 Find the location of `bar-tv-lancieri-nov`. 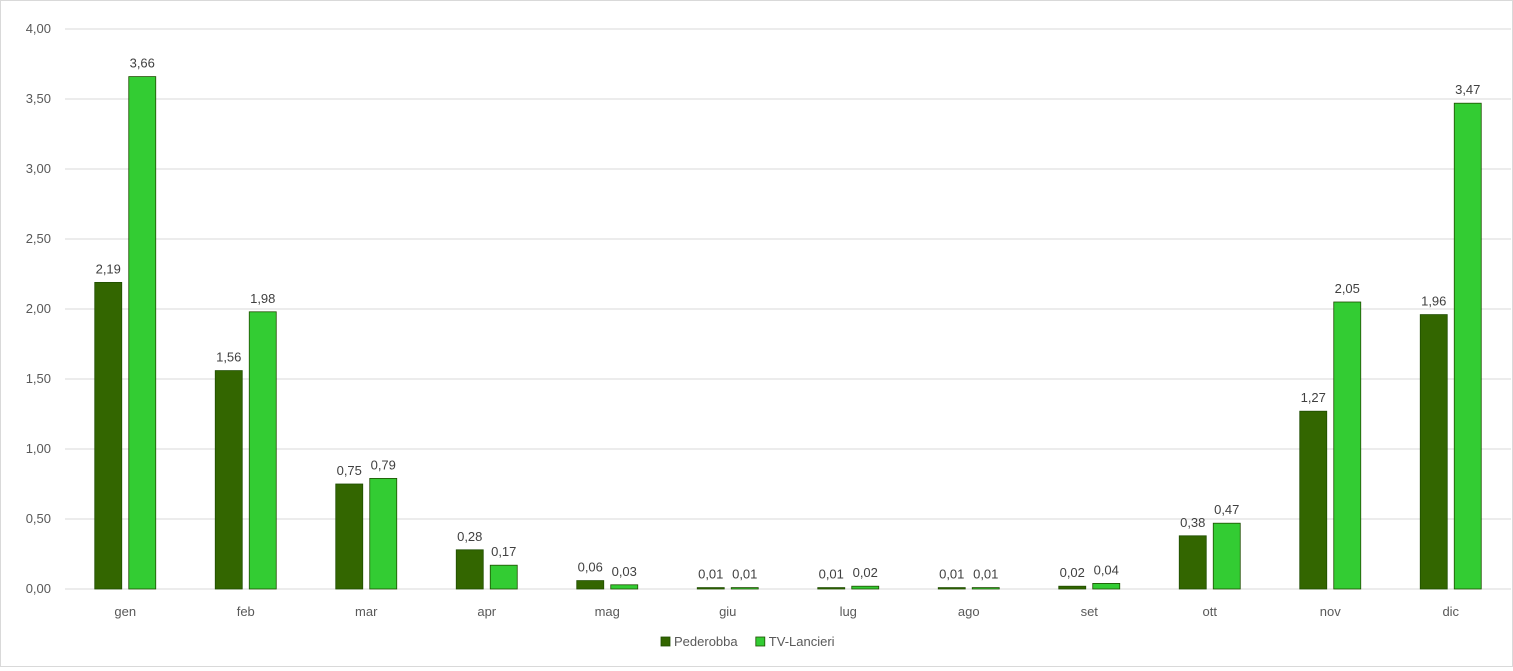

bar-tv-lancieri-nov is located at coordinates (1347, 445).